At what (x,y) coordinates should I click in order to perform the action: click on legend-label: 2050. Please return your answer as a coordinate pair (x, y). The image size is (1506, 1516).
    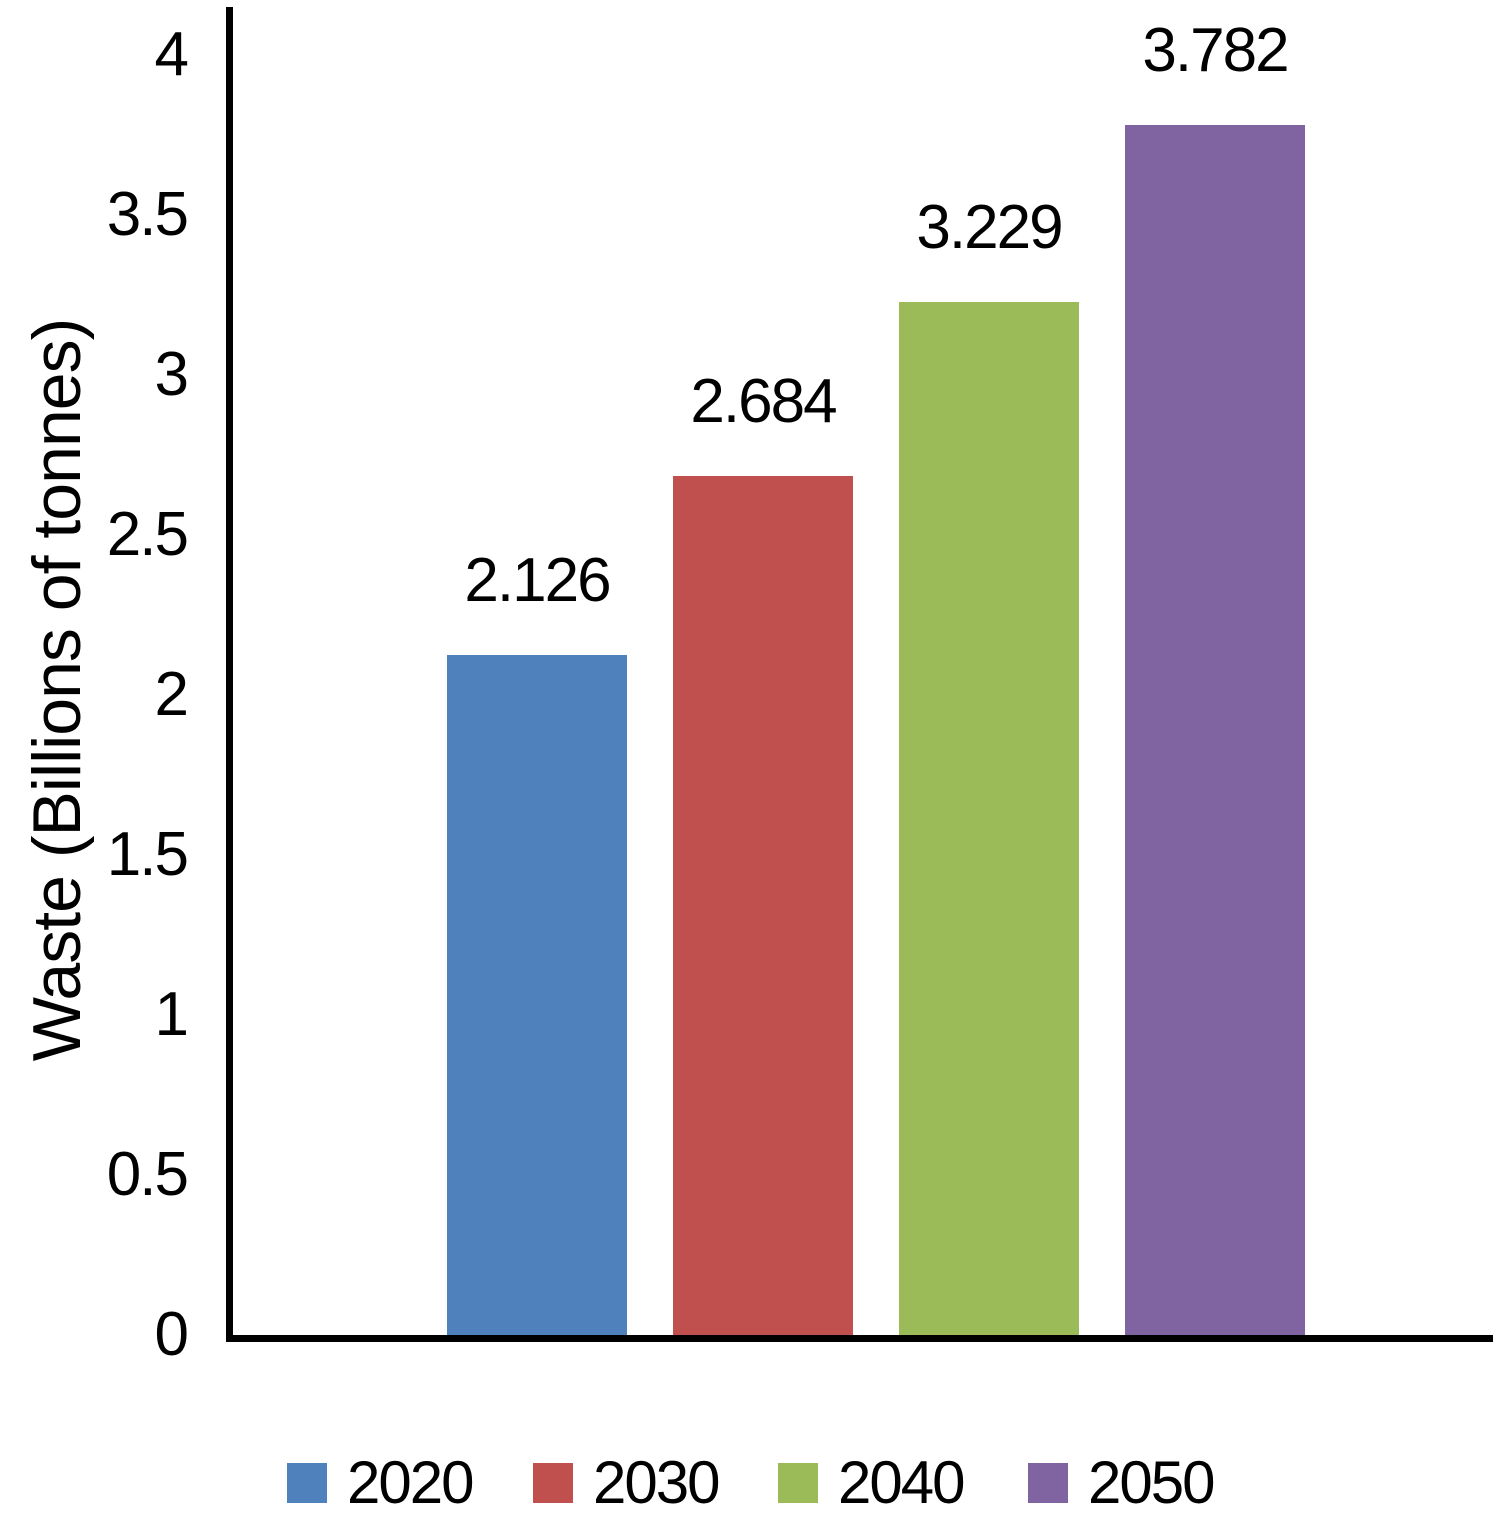
    Looking at the image, I should click on (1151, 1482).